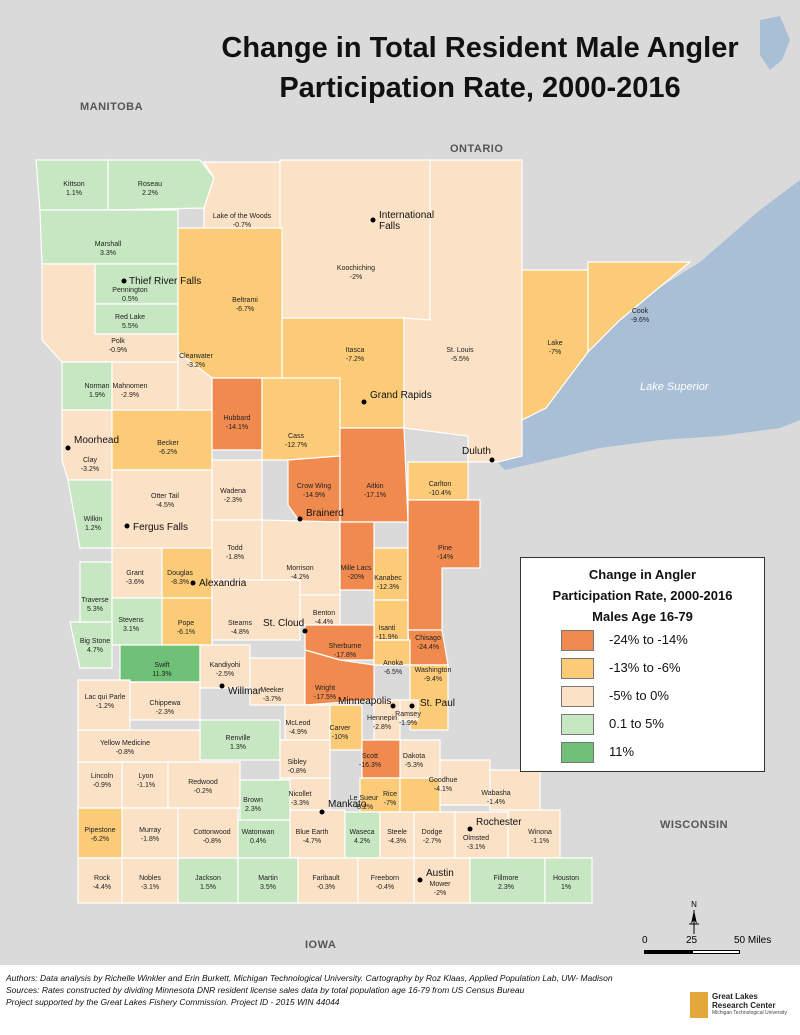  I want to click on county-stearns, so click(256, 610).